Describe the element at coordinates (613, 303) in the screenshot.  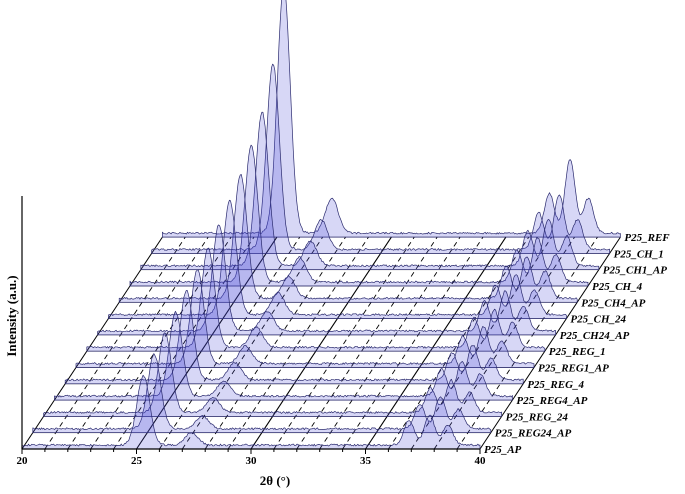
I see `series-label: P25_CH4_AP` at that location.